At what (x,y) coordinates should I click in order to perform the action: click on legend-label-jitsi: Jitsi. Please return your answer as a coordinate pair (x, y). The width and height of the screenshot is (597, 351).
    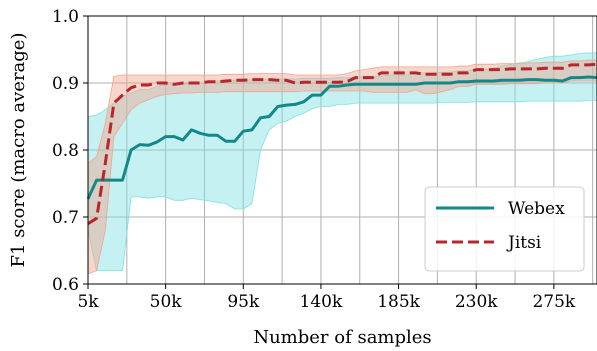
    Looking at the image, I should click on (524, 243).